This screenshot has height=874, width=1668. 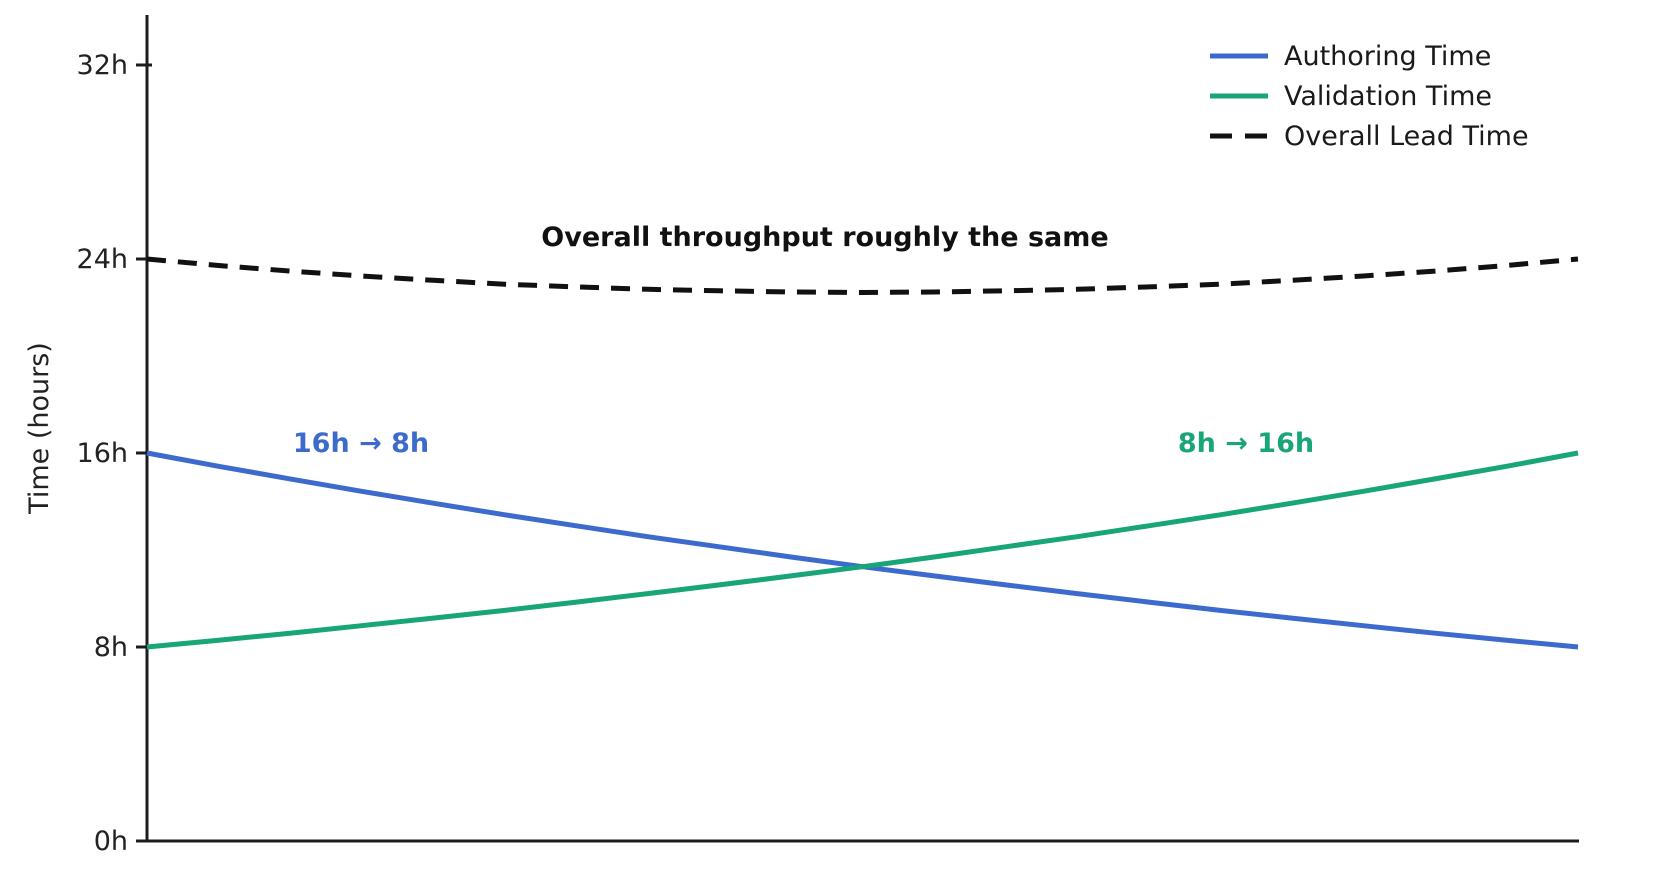 What do you see at coordinates (102, 65) in the screenshot?
I see `y-tick-label: 32h` at bounding box center [102, 65].